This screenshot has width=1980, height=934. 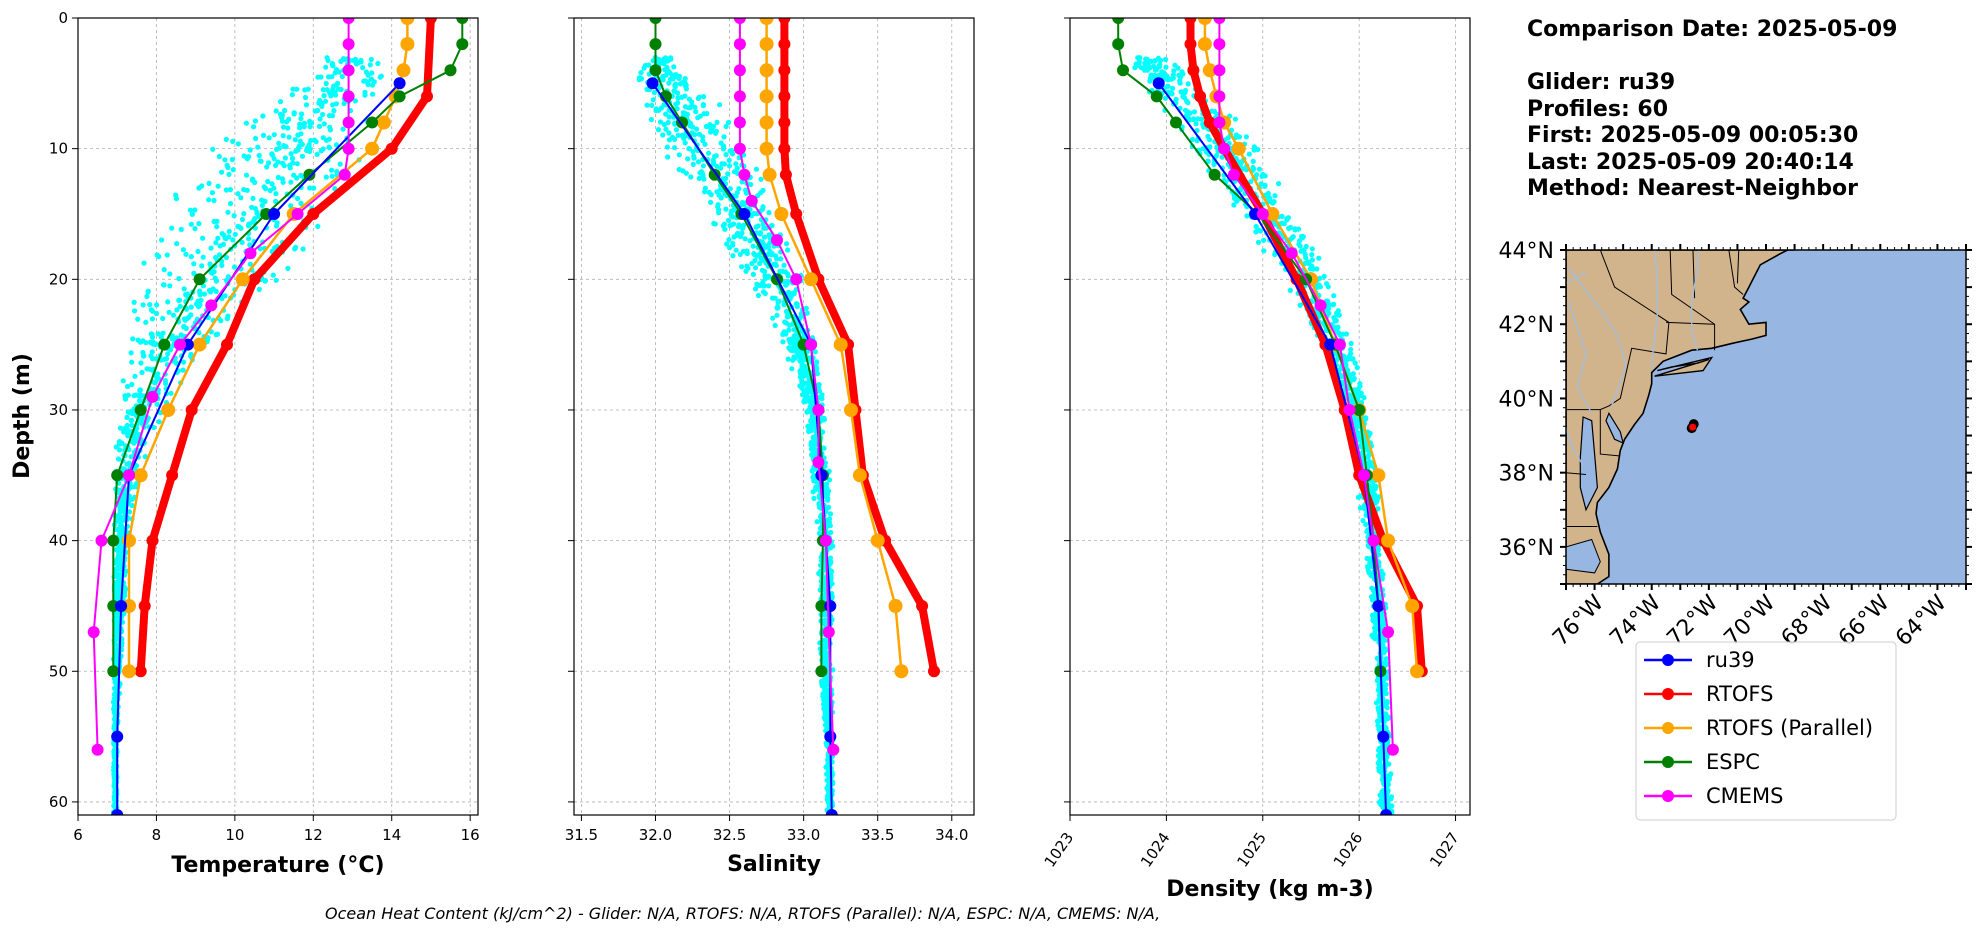 What do you see at coordinates (1270, 416) in the screenshot?
I see `plot-area` at bounding box center [1270, 416].